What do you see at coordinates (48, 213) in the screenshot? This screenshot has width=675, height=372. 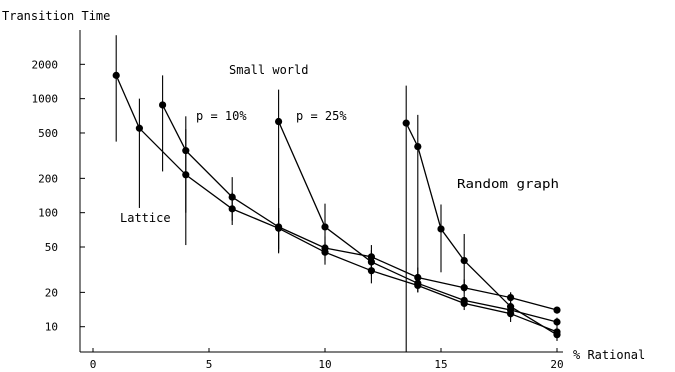 I see `y-tick-label: 100` at bounding box center [48, 213].